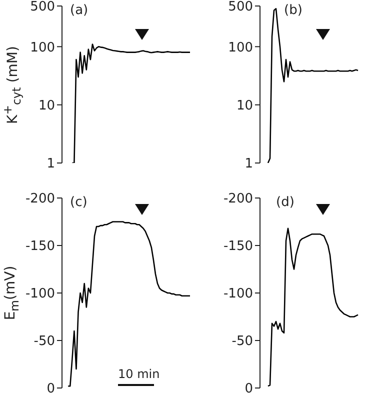  I want to click on chart-title: (d), so click(285, 202).